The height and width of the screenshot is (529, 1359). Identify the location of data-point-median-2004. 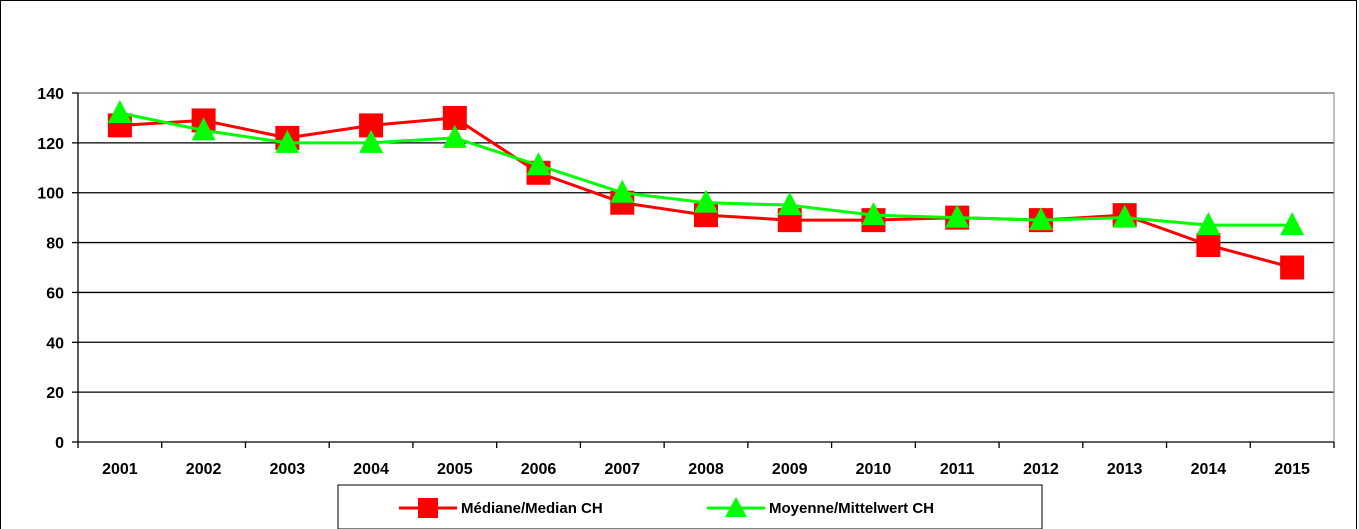
(371, 125).